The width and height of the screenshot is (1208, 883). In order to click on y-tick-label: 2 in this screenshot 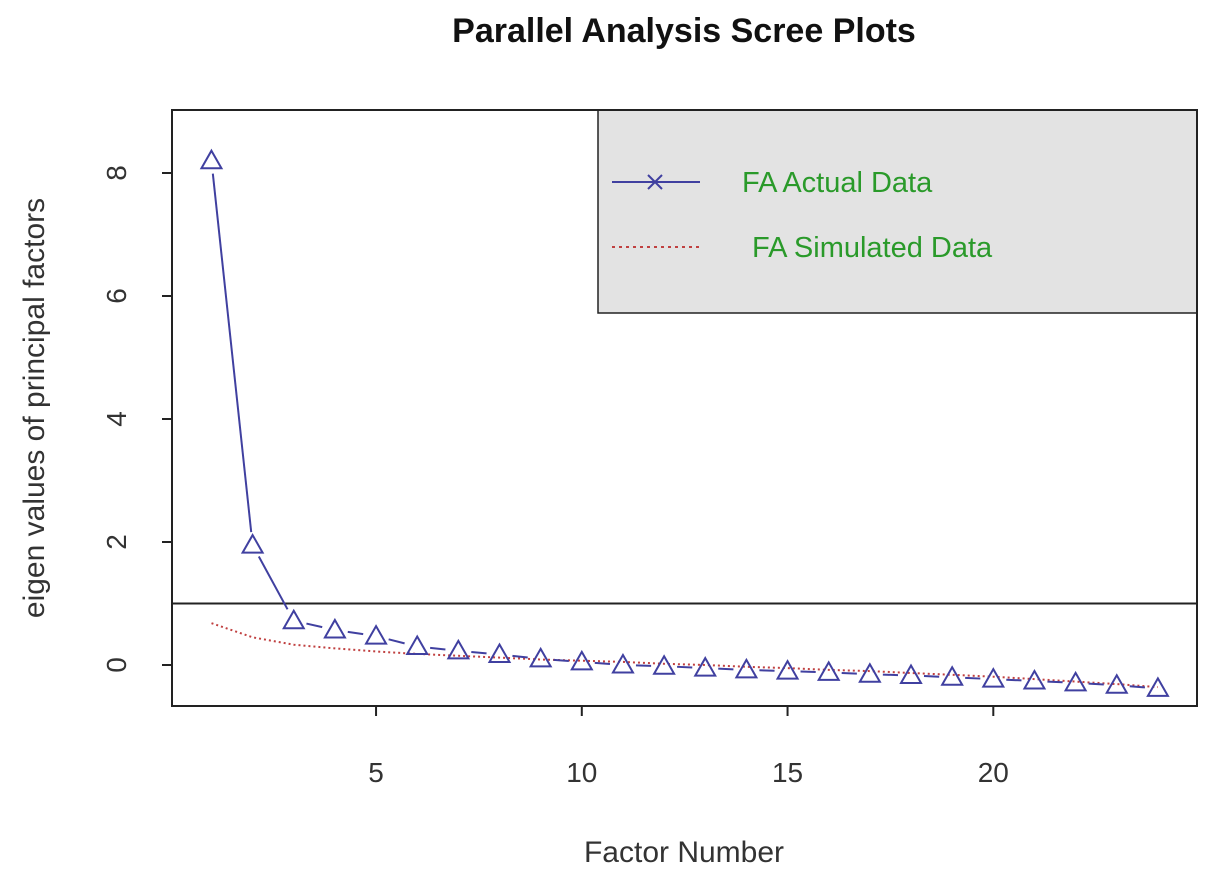, I will do `click(116, 542)`.